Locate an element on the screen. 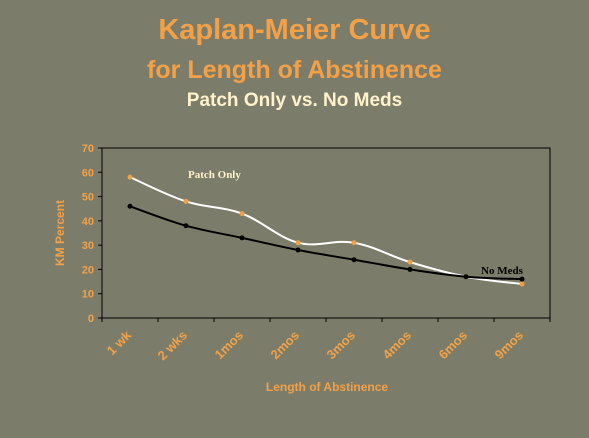 This screenshot has height=438, width=589. y-tick-label: 70 is located at coordinates (88, 149).